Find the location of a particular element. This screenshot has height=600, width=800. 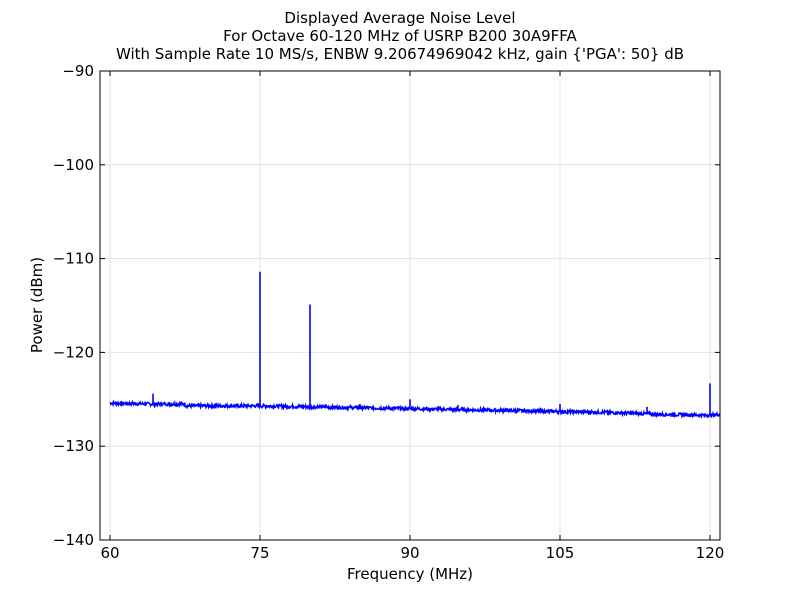

y-axis-label: Power (dBm) is located at coordinates (37, 305).